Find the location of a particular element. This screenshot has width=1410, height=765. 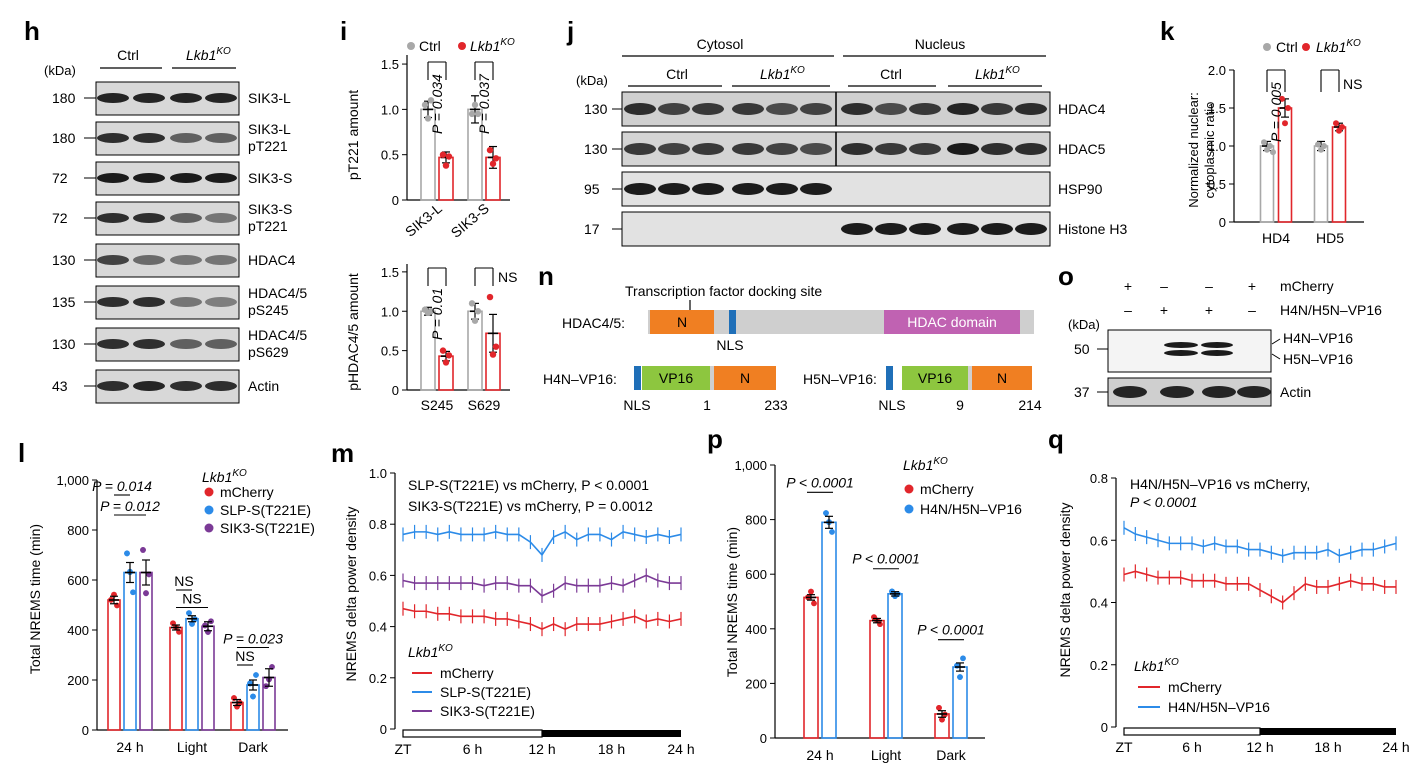

svg-text: NLS is located at coordinates (891, 405).